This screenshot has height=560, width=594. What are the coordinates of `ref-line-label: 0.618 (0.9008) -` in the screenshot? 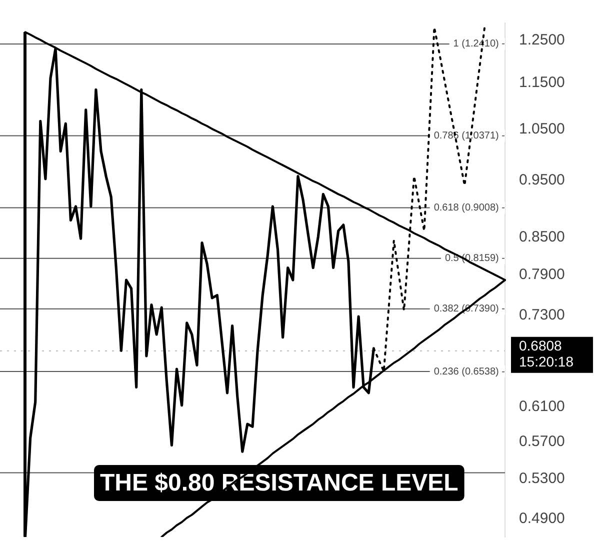 It's located at (469, 208).